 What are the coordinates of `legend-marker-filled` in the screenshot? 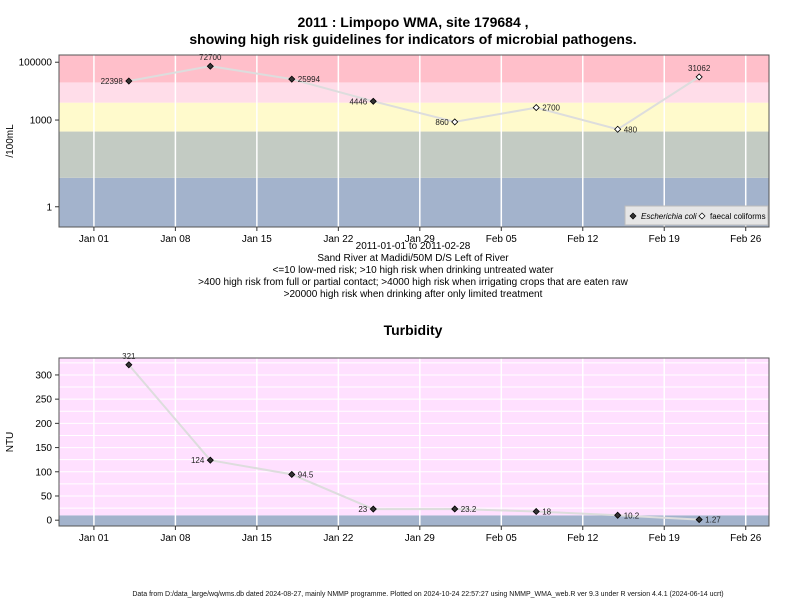 It's located at (633, 216).